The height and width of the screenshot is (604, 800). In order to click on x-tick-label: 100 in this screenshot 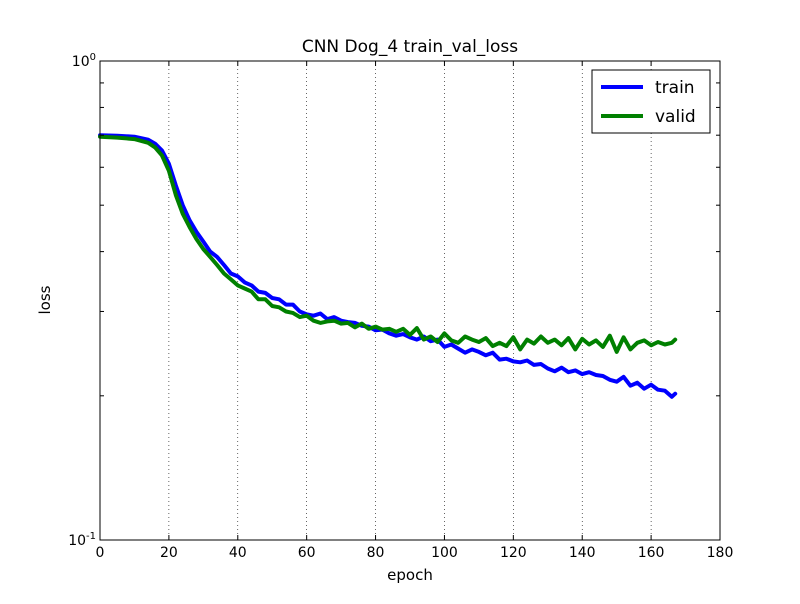, I will do `click(444, 553)`.